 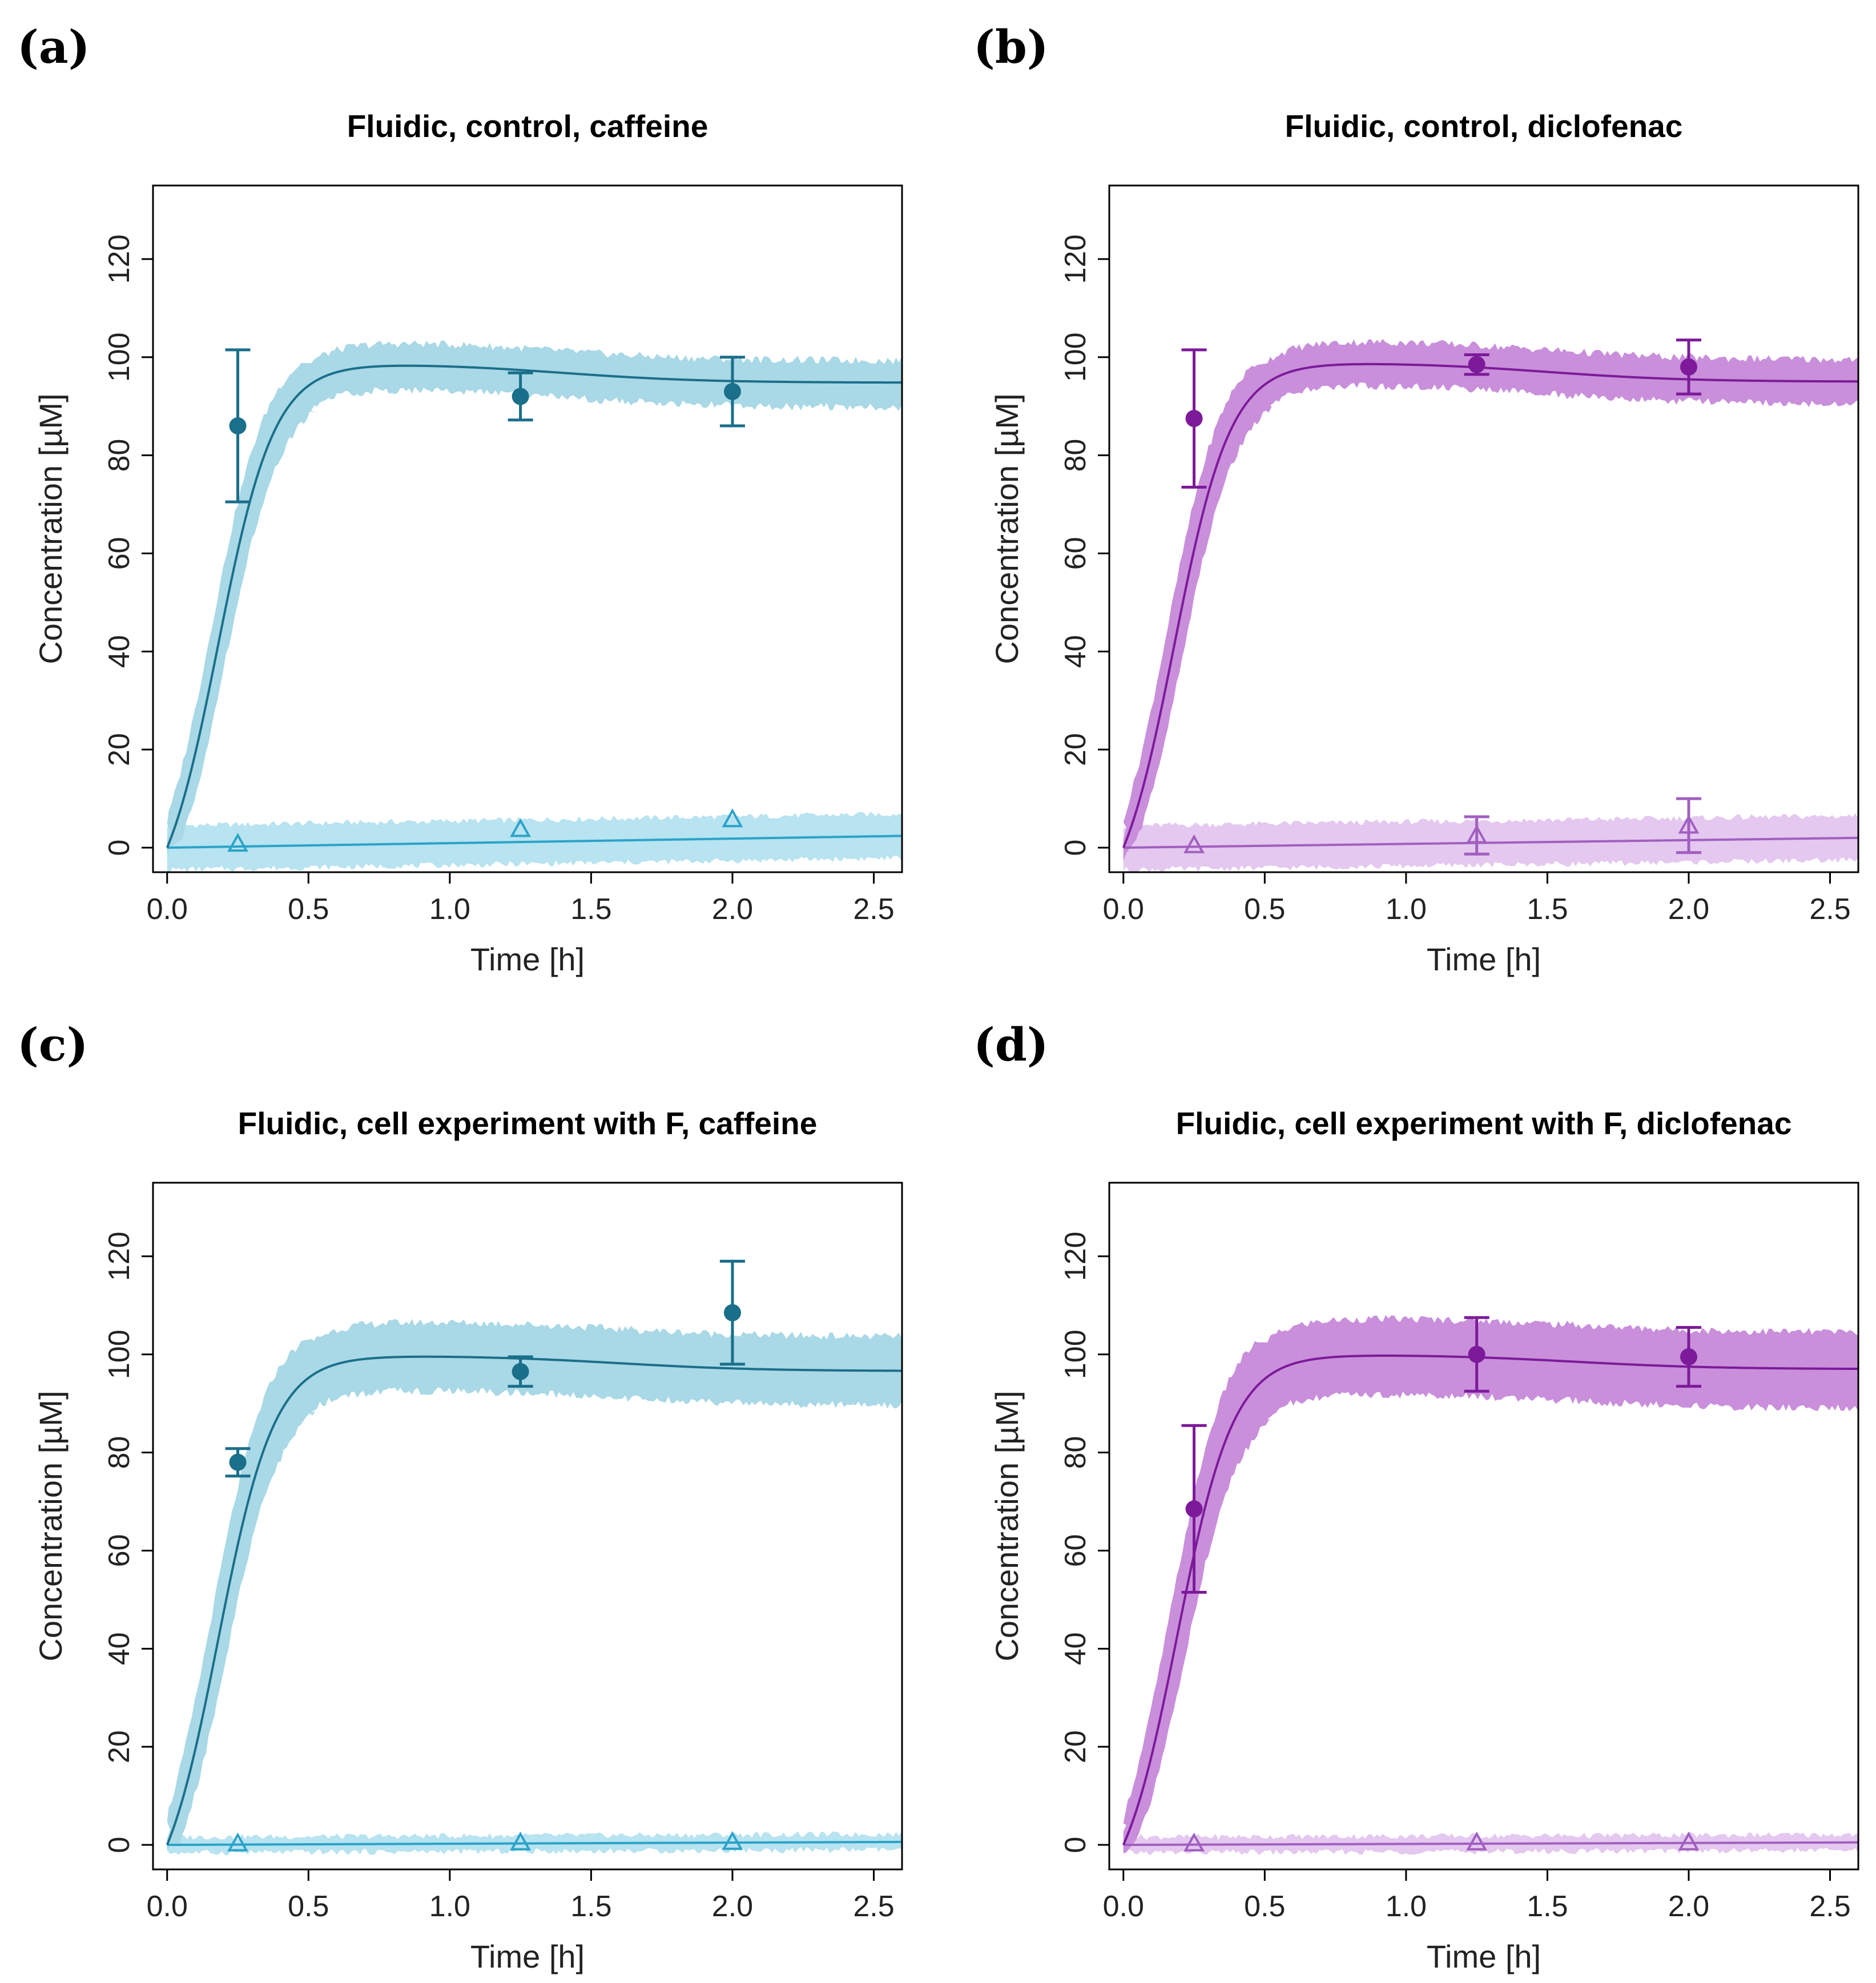 What do you see at coordinates (1011, 1044) in the screenshot?
I see `panel-label: (d)` at bounding box center [1011, 1044].